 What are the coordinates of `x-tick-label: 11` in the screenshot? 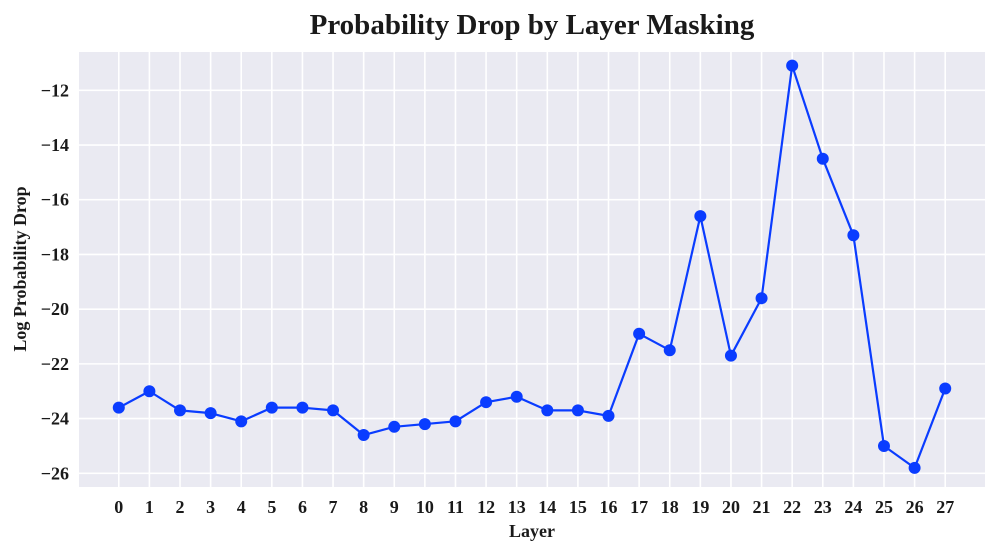 It's located at (455, 507).